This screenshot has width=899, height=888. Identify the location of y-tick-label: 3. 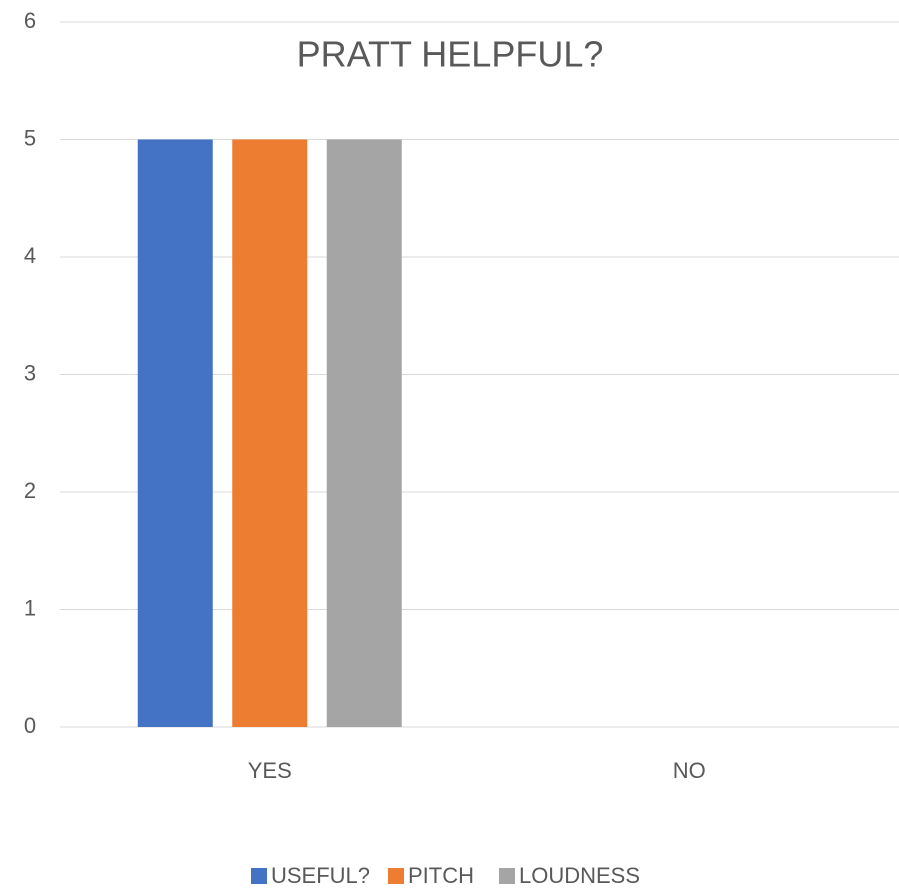
(30, 372).